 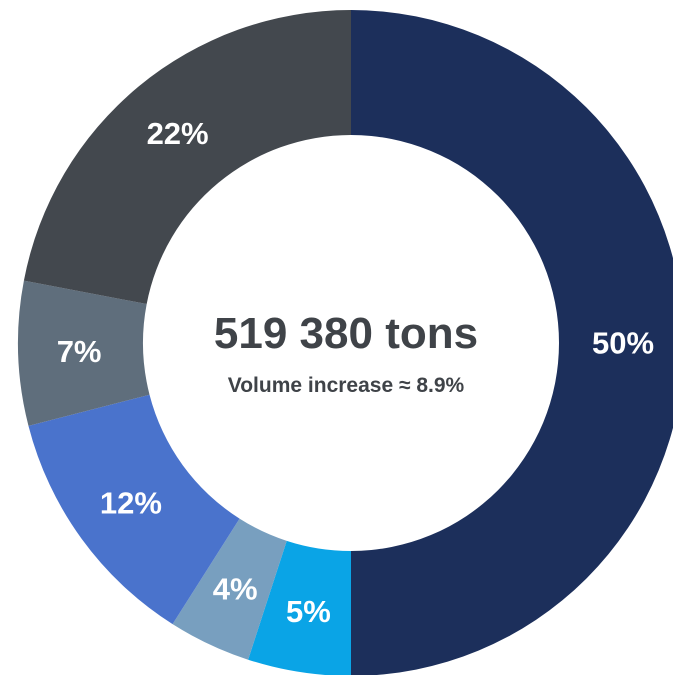 What do you see at coordinates (308, 611) in the screenshot?
I see `slice-label-1: 5%` at bounding box center [308, 611].